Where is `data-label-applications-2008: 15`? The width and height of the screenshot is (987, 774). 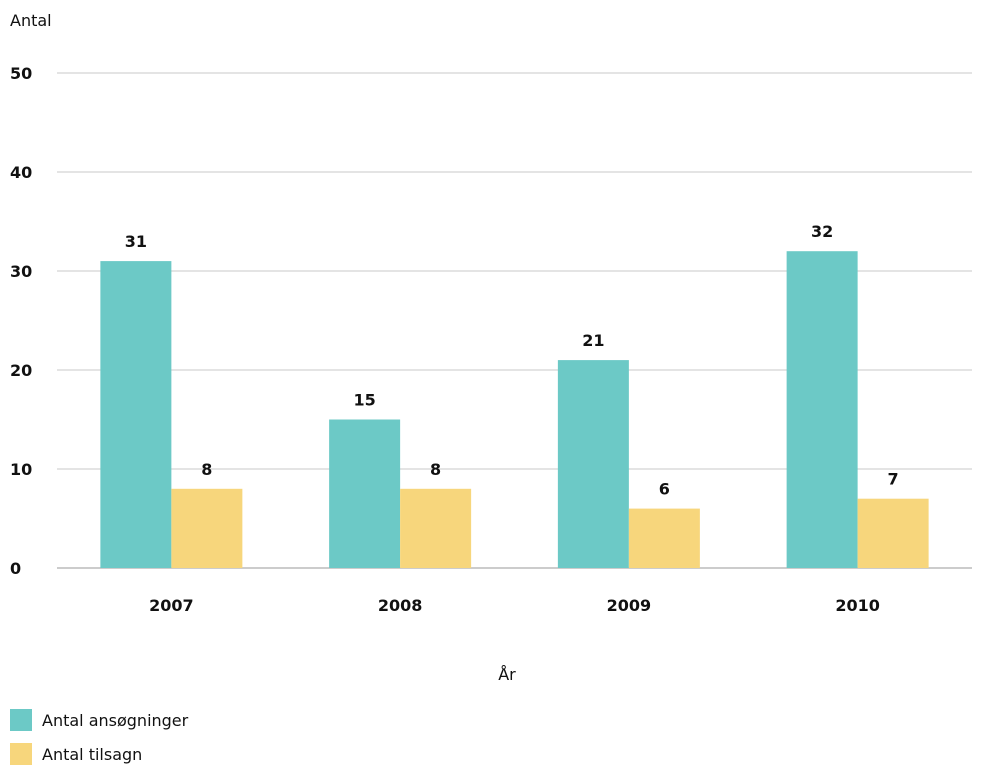 data-label-applications-2008: 15 is located at coordinates (364, 400).